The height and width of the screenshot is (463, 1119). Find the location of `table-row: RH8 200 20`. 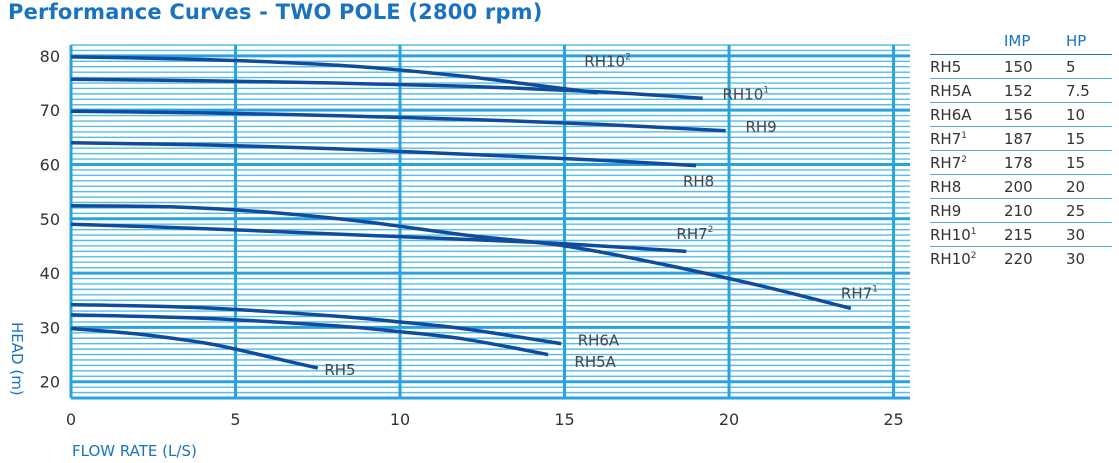

table-row: RH8 200 20 is located at coordinates (1021, 186).